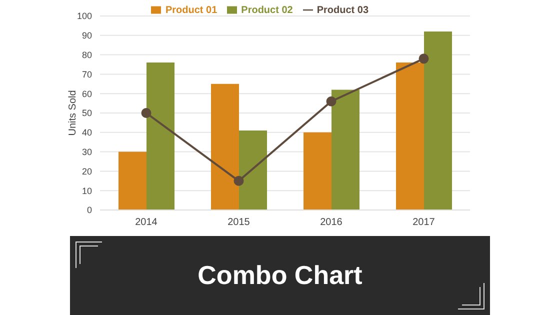  Describe the element at coordinates (87, 93) in the screenshot. I see `y-tick-label: 60` at that location.